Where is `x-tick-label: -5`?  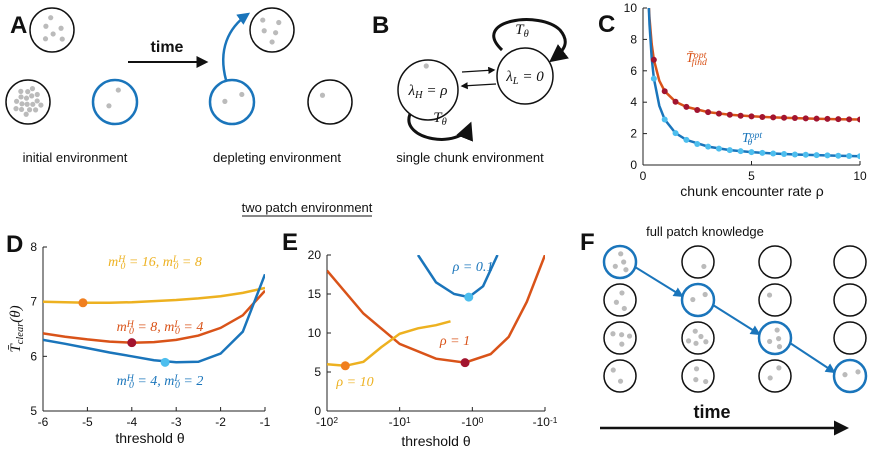
x-tick-label: -5 is located at coordinates (87, 422).